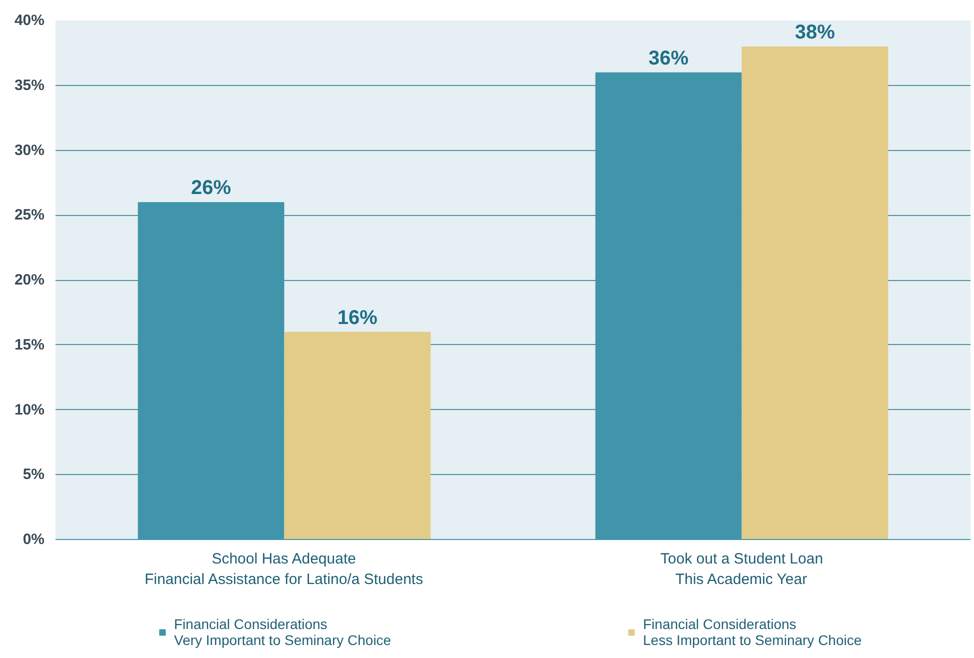  What do you see at coordinates (753, 632) in the screenshot?
I see `legend-label: Financial Considerations Less Important to Seminary Choice` at bounding box center [753, 632].